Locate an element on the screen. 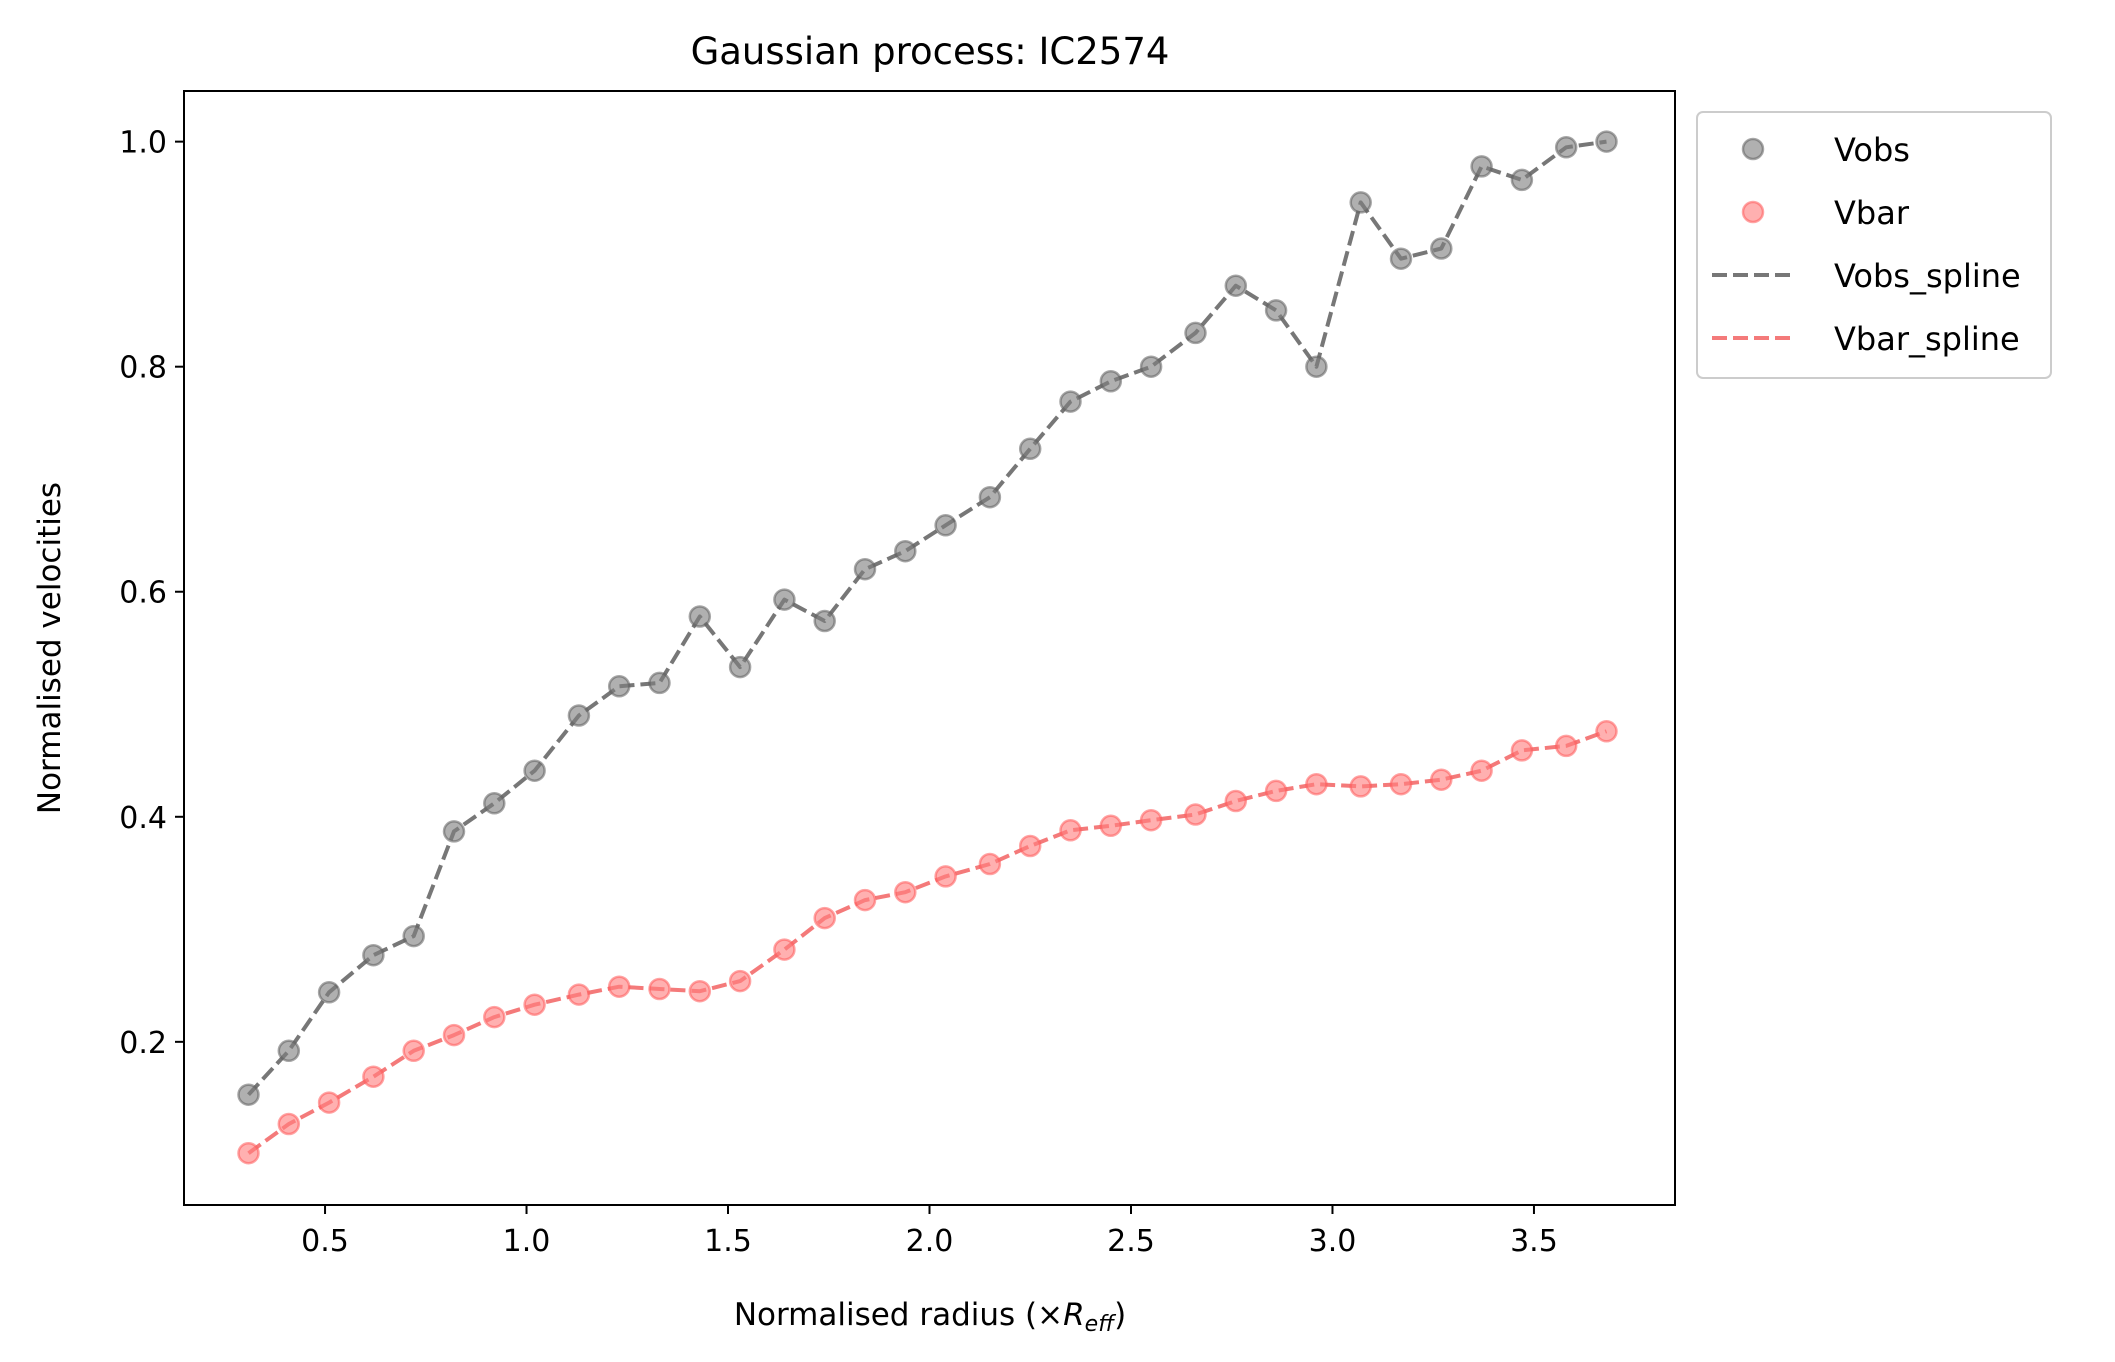  y-tick-label: 0.4 is located at coordinates (143, 818).